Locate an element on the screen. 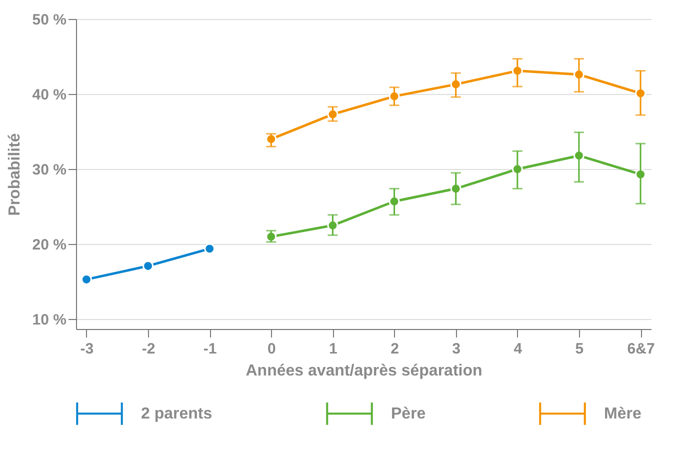  x-tick-label: 1 is located at coordinates (333, 349).